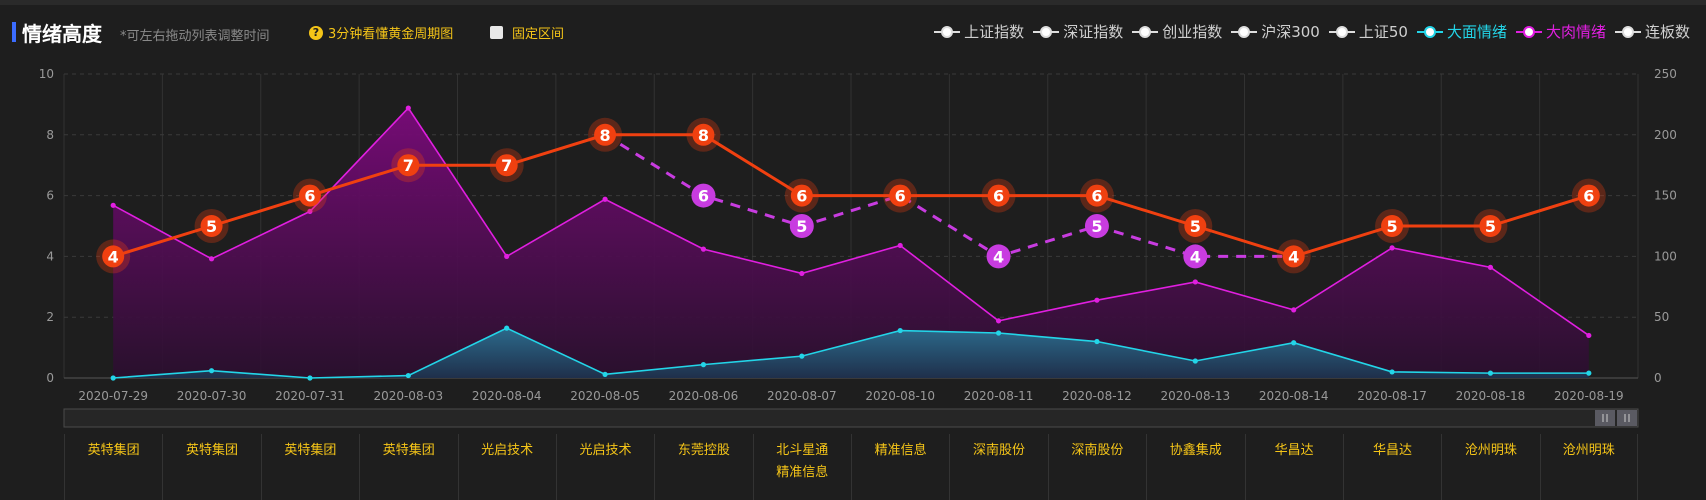 The height and width of the screenshot is (500, 1706). What do you see at coordinates (900, 196) in the screenshot?
I see `height-value-label: 6` at bounding box center [900, 196].